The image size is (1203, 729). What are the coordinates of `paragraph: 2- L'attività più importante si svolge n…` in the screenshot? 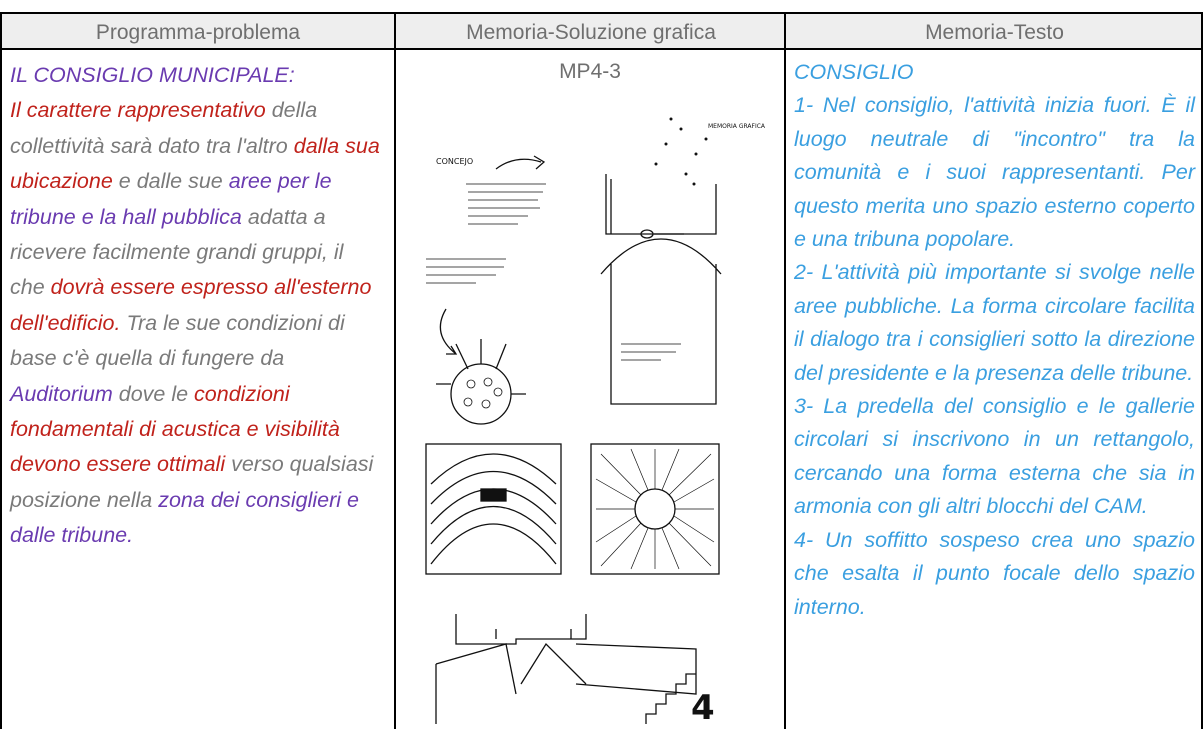 It's located at (994, 322).